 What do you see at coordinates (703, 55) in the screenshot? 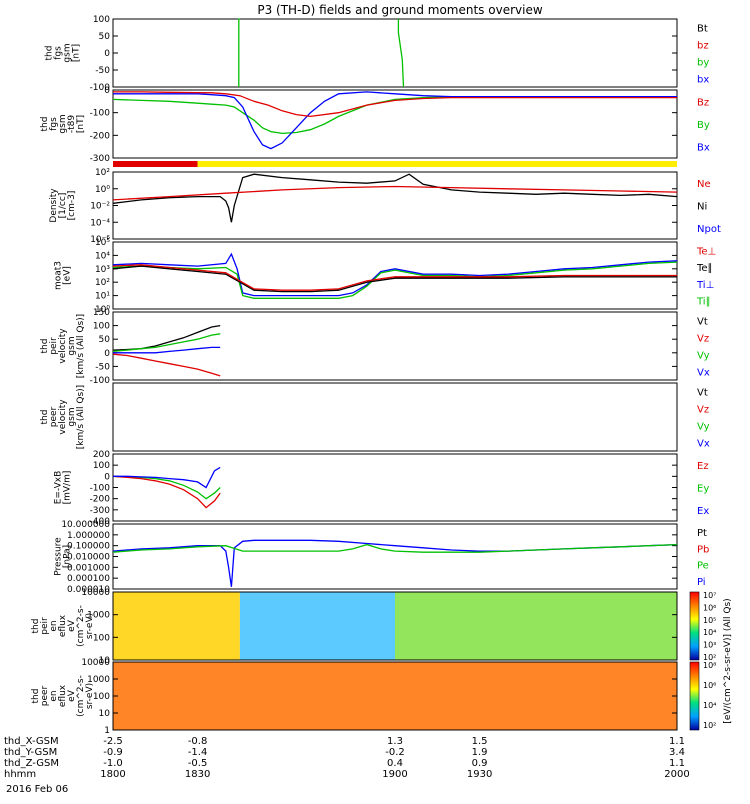
I see `legend-fgs: Bt bz by bx` at bounding box center [703, 55].